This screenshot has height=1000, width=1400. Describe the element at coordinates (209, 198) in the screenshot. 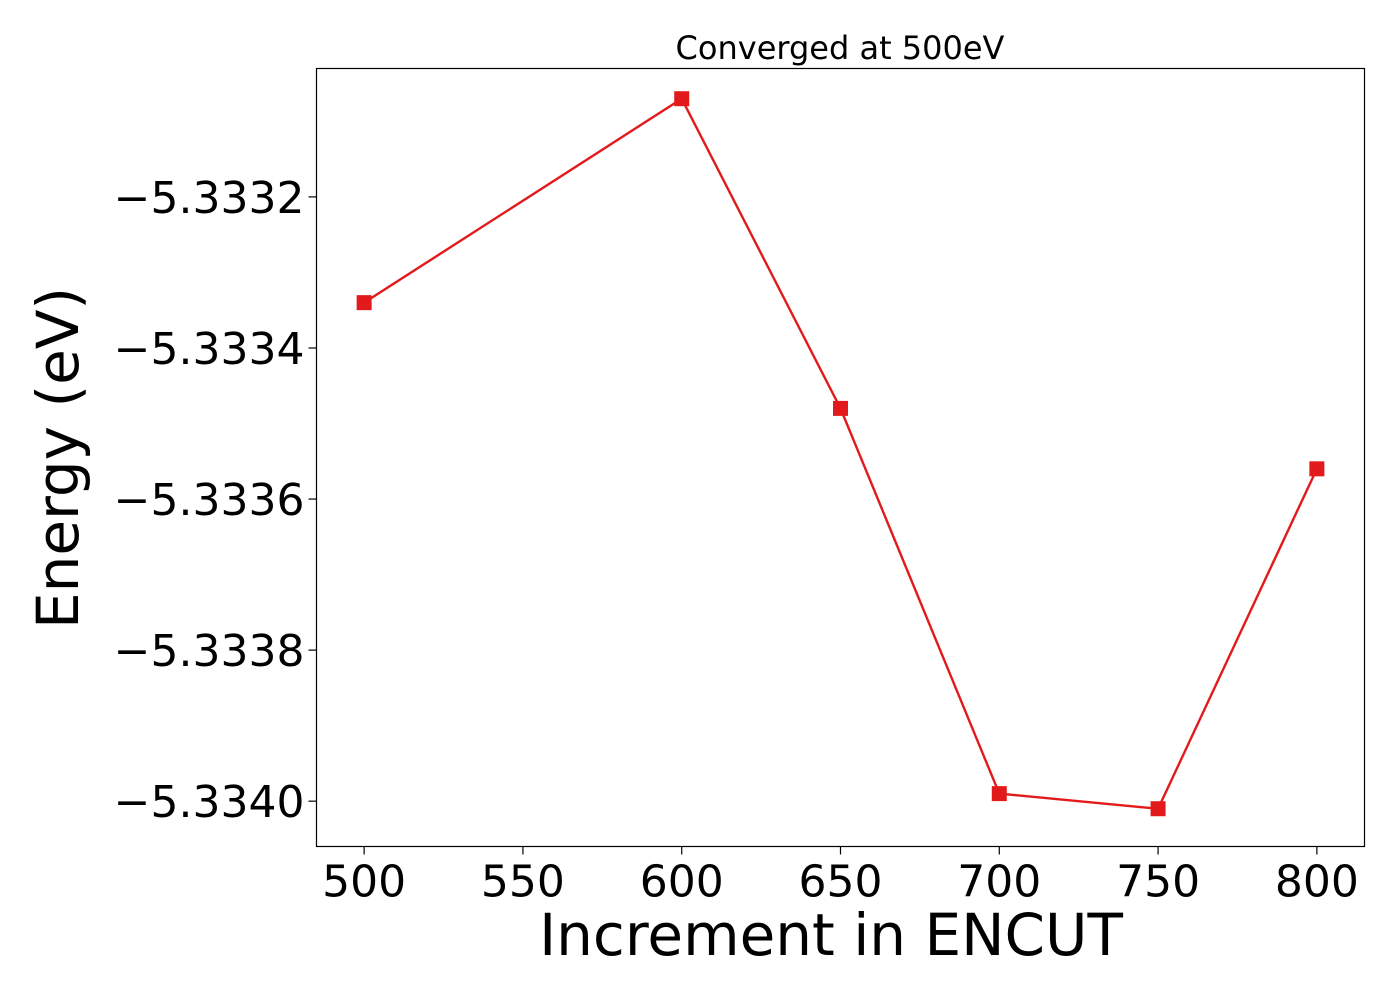

I see `y-tick-label: −5.3332` at that location.